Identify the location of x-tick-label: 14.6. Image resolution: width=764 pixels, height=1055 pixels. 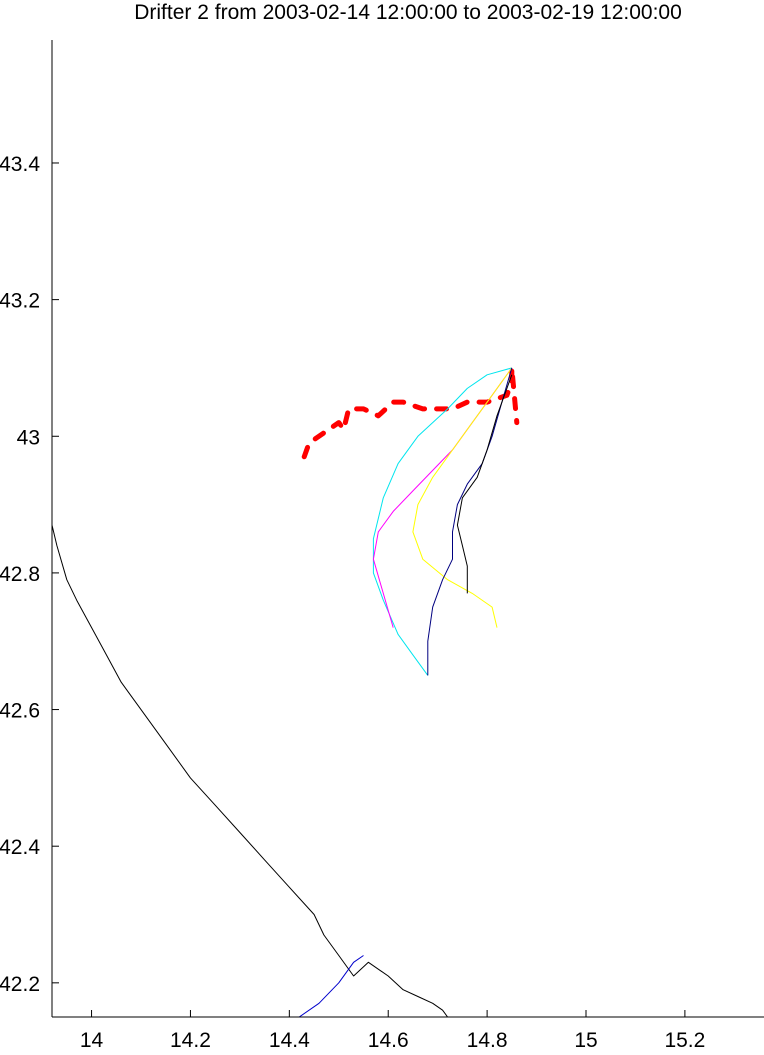
(388, 1040).